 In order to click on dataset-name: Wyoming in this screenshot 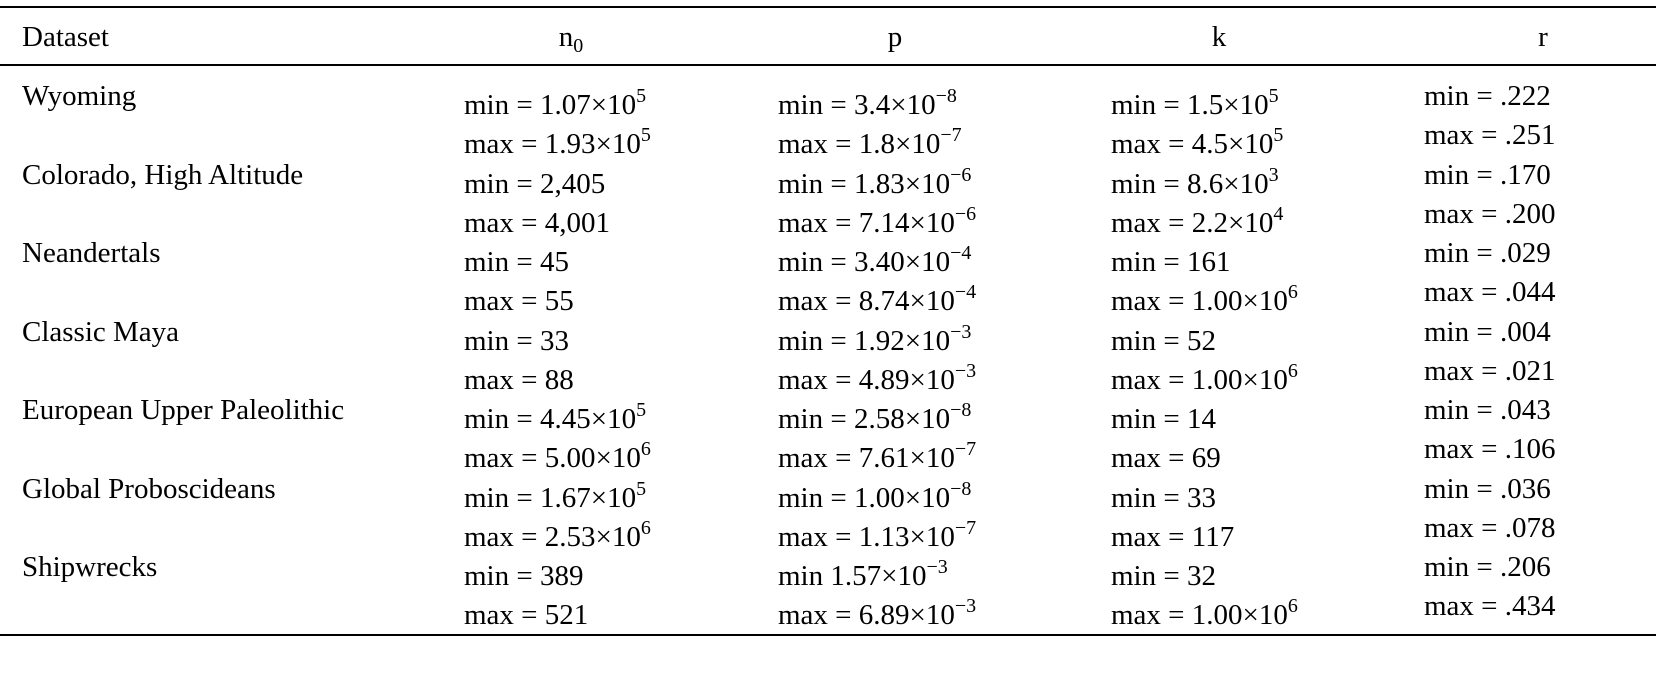, I will do `click(79, 96)`.